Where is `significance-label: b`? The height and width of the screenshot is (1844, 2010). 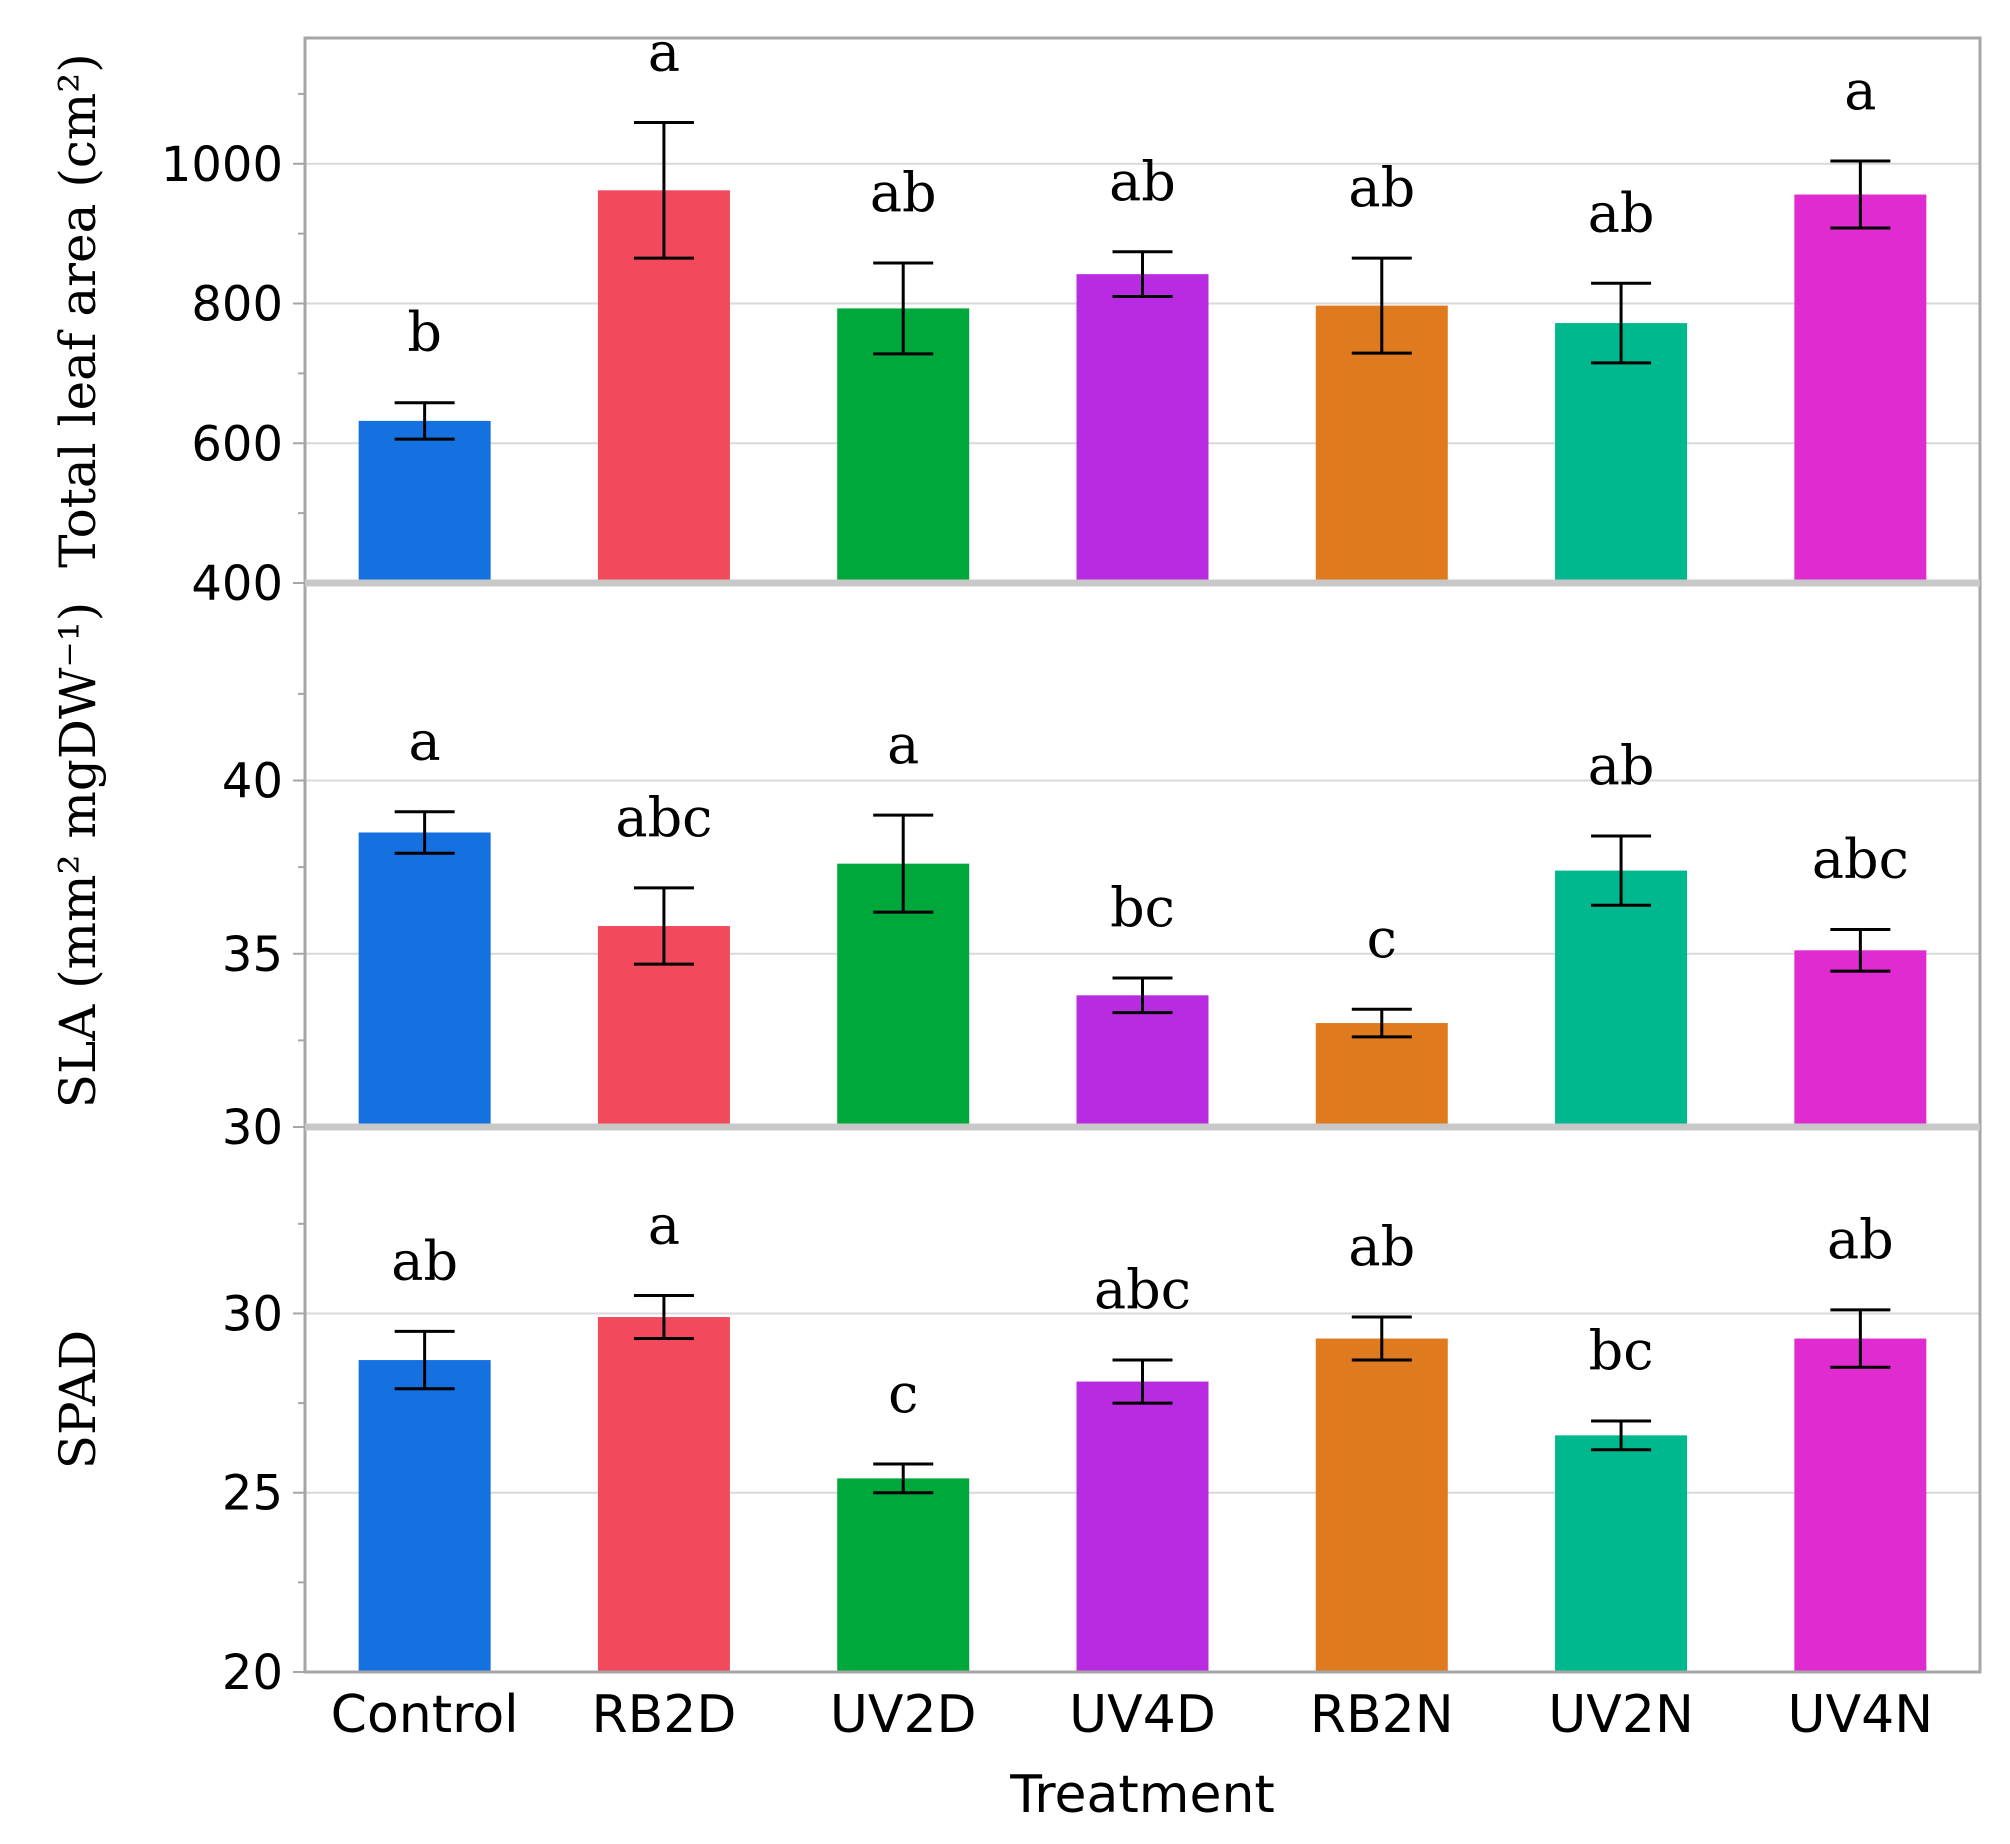
significance-label: b is located at coordinates (424, 332).